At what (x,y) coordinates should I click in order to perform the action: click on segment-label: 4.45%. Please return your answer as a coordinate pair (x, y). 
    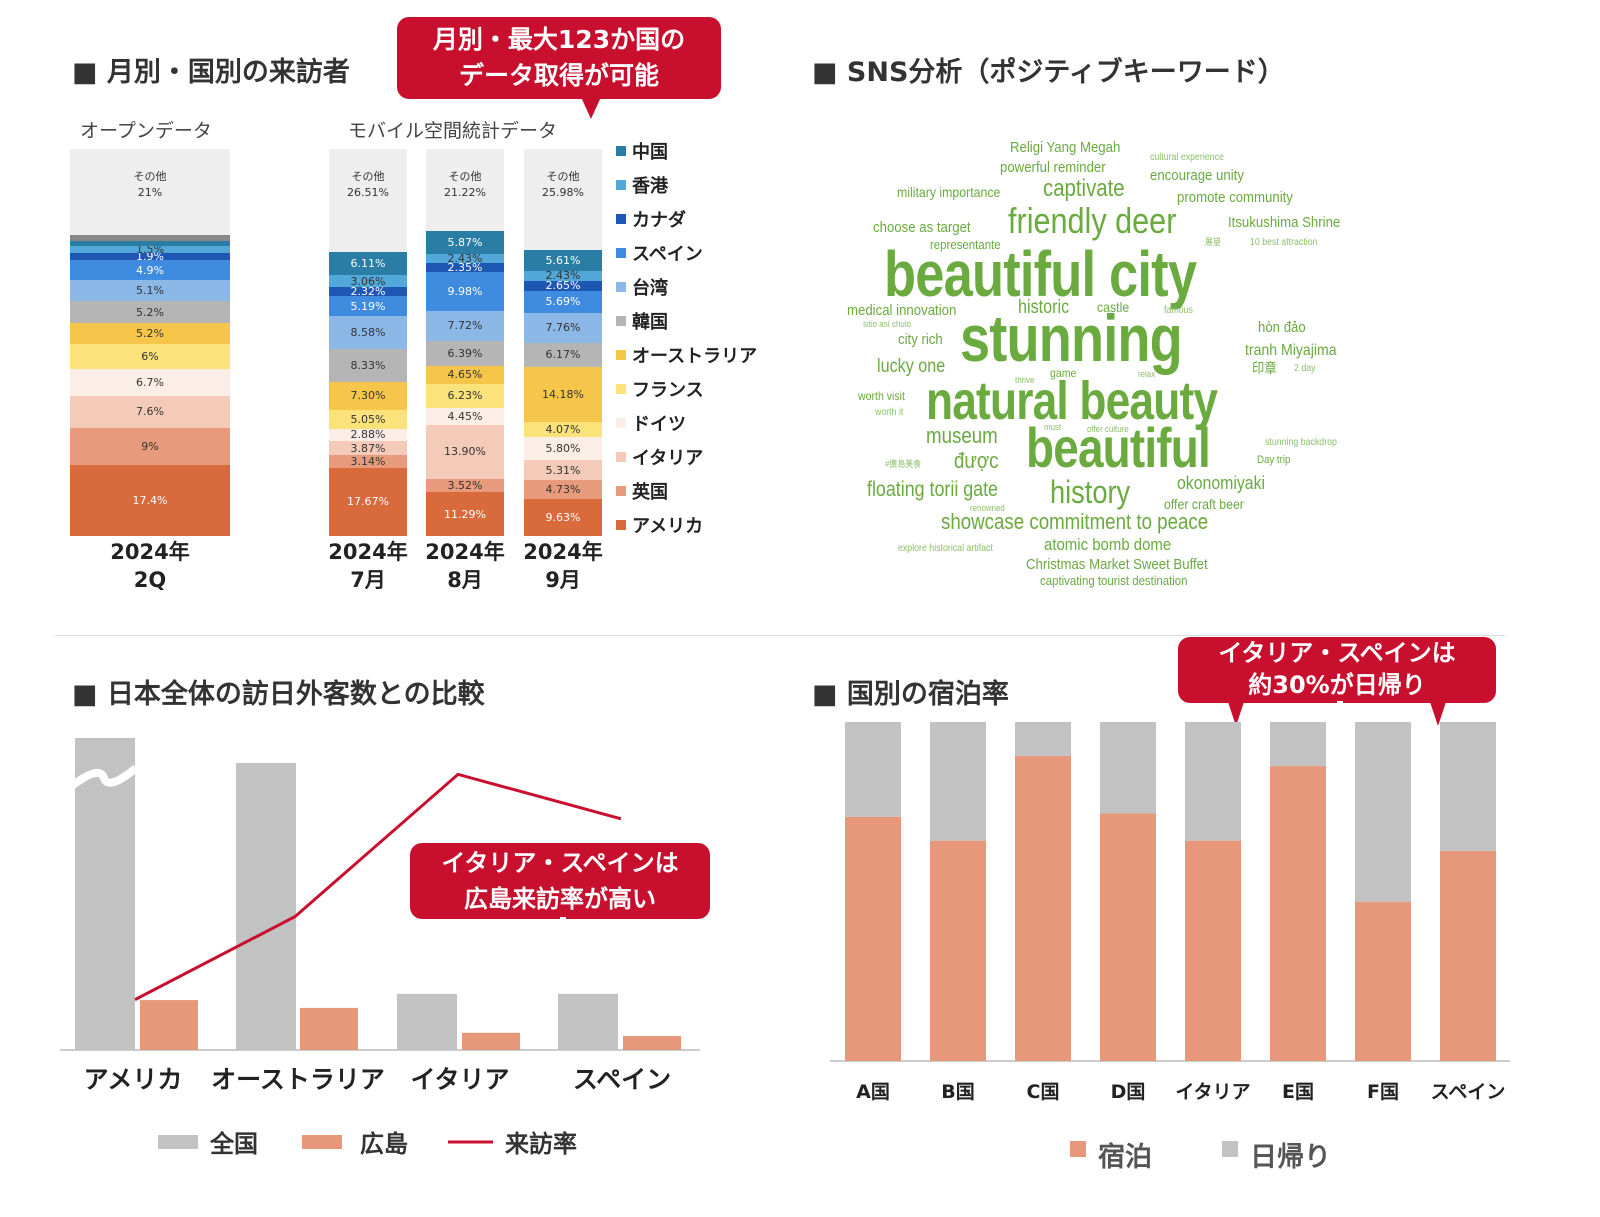
    Looking at the image, I should click on (465, 416).